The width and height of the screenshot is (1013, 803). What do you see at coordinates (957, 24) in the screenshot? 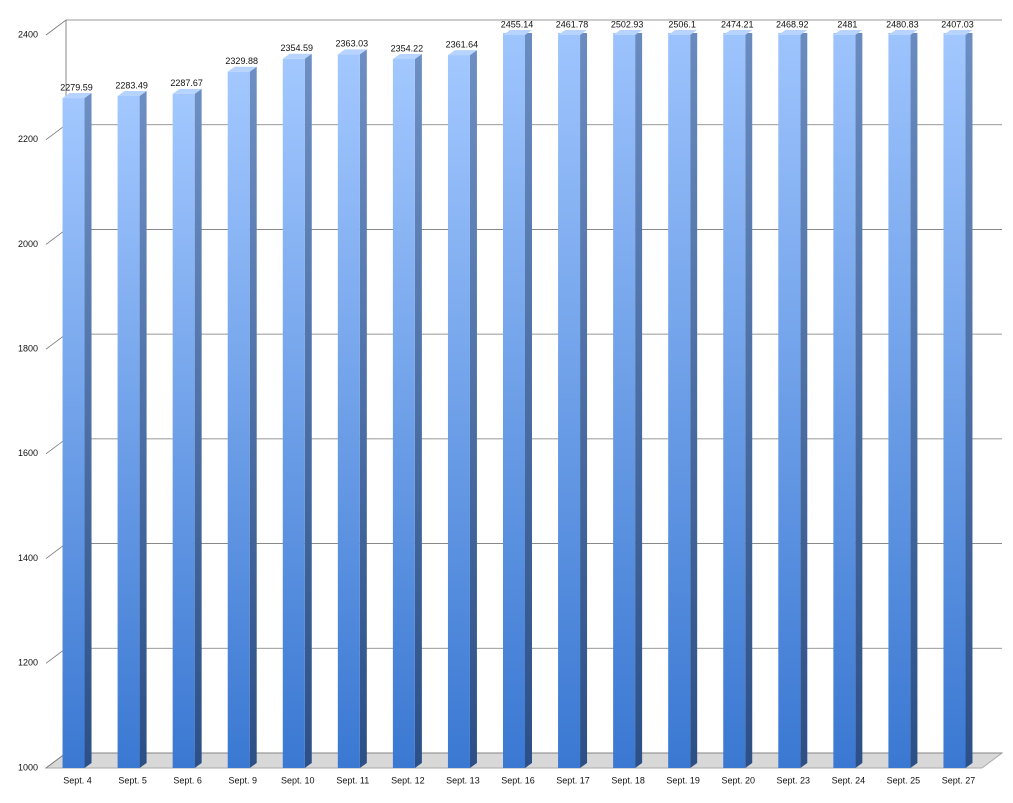
I see `value-label: 2407.03` at bounding box center [957, 24].